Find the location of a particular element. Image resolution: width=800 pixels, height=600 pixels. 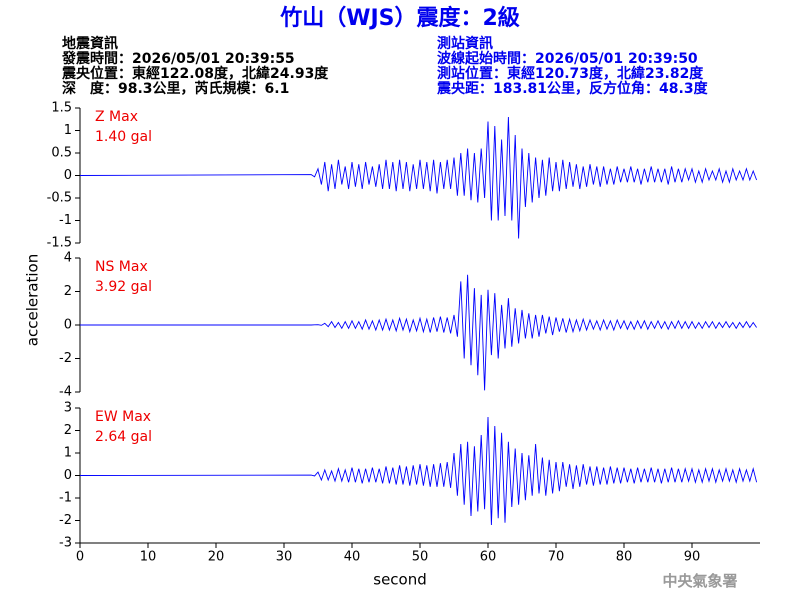

channel-name: Z Max is located at coordinates (116, 117).